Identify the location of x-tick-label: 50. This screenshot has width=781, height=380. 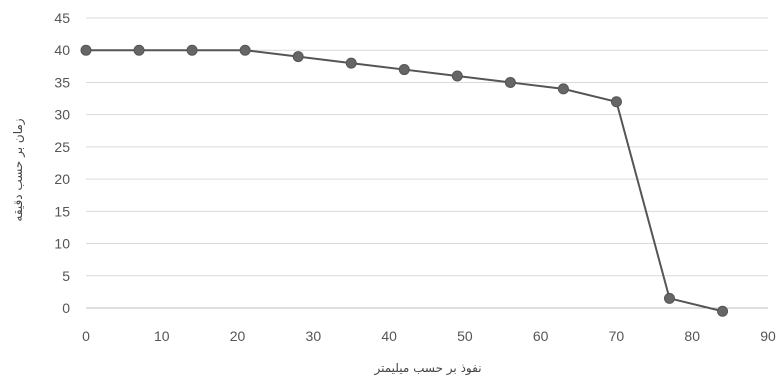
(465, 336).